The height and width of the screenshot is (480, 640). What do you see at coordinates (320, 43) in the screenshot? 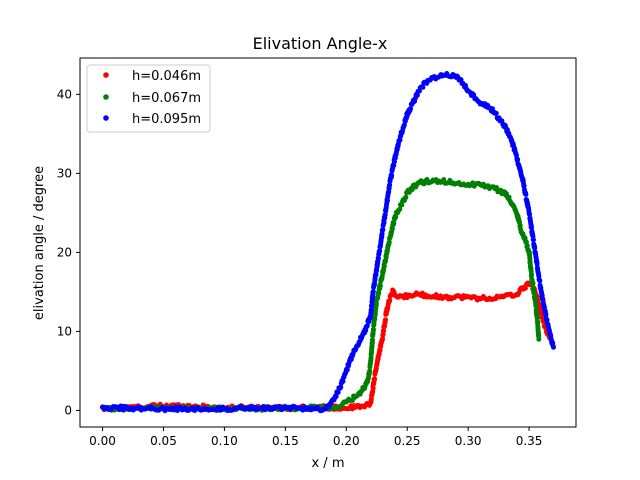
I see `chart-title: Elivation Angle-x` at bounding box center [320, 43].